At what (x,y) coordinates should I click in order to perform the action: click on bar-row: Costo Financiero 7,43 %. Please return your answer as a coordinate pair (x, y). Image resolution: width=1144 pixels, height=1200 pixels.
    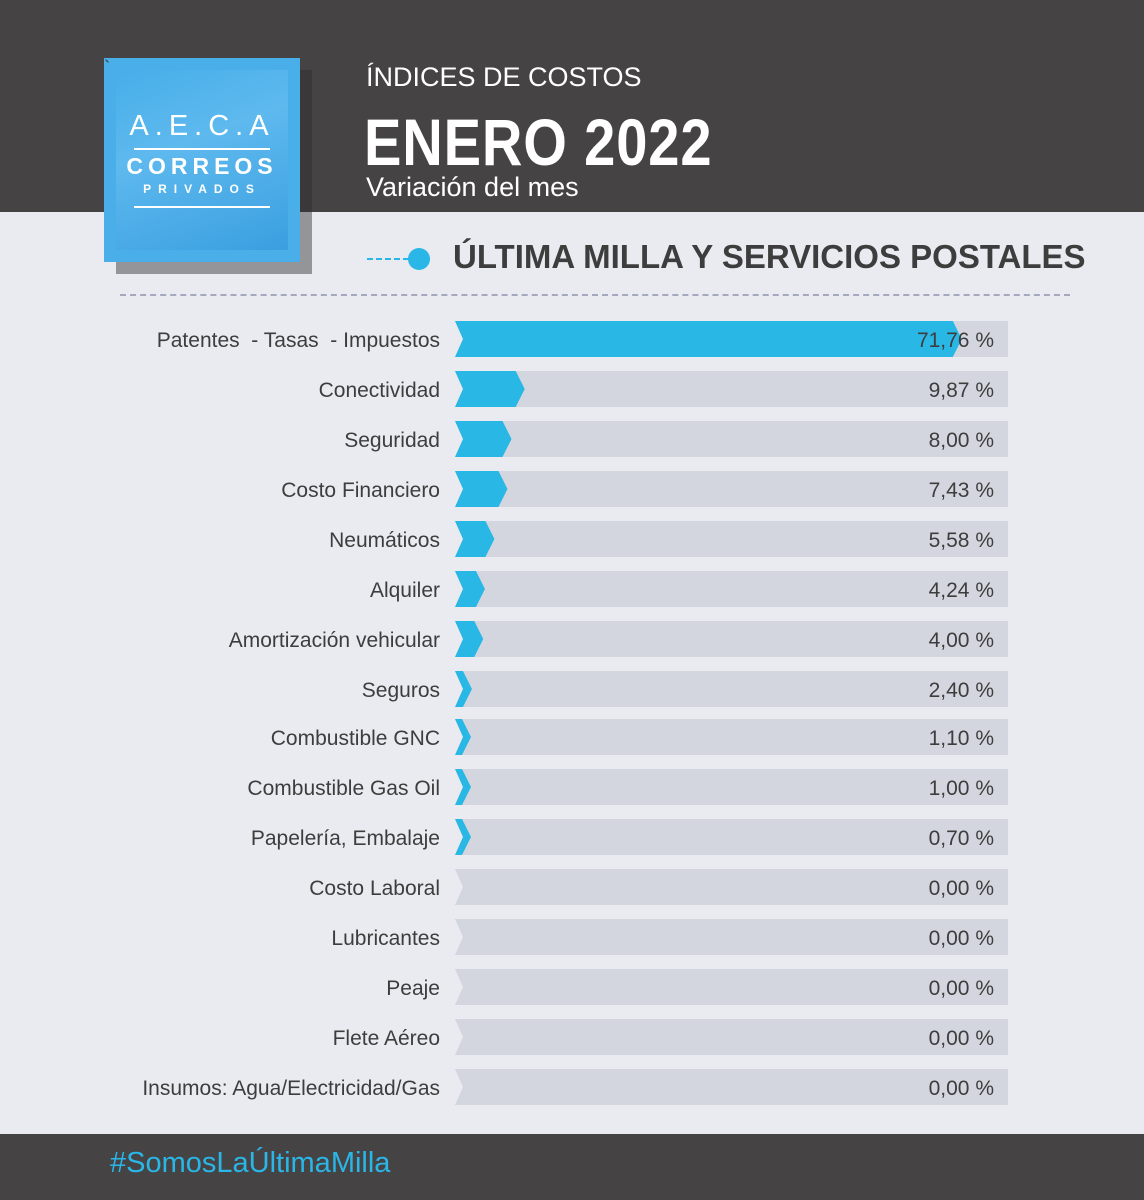
    Looking at the image, I should click on (644, 489).